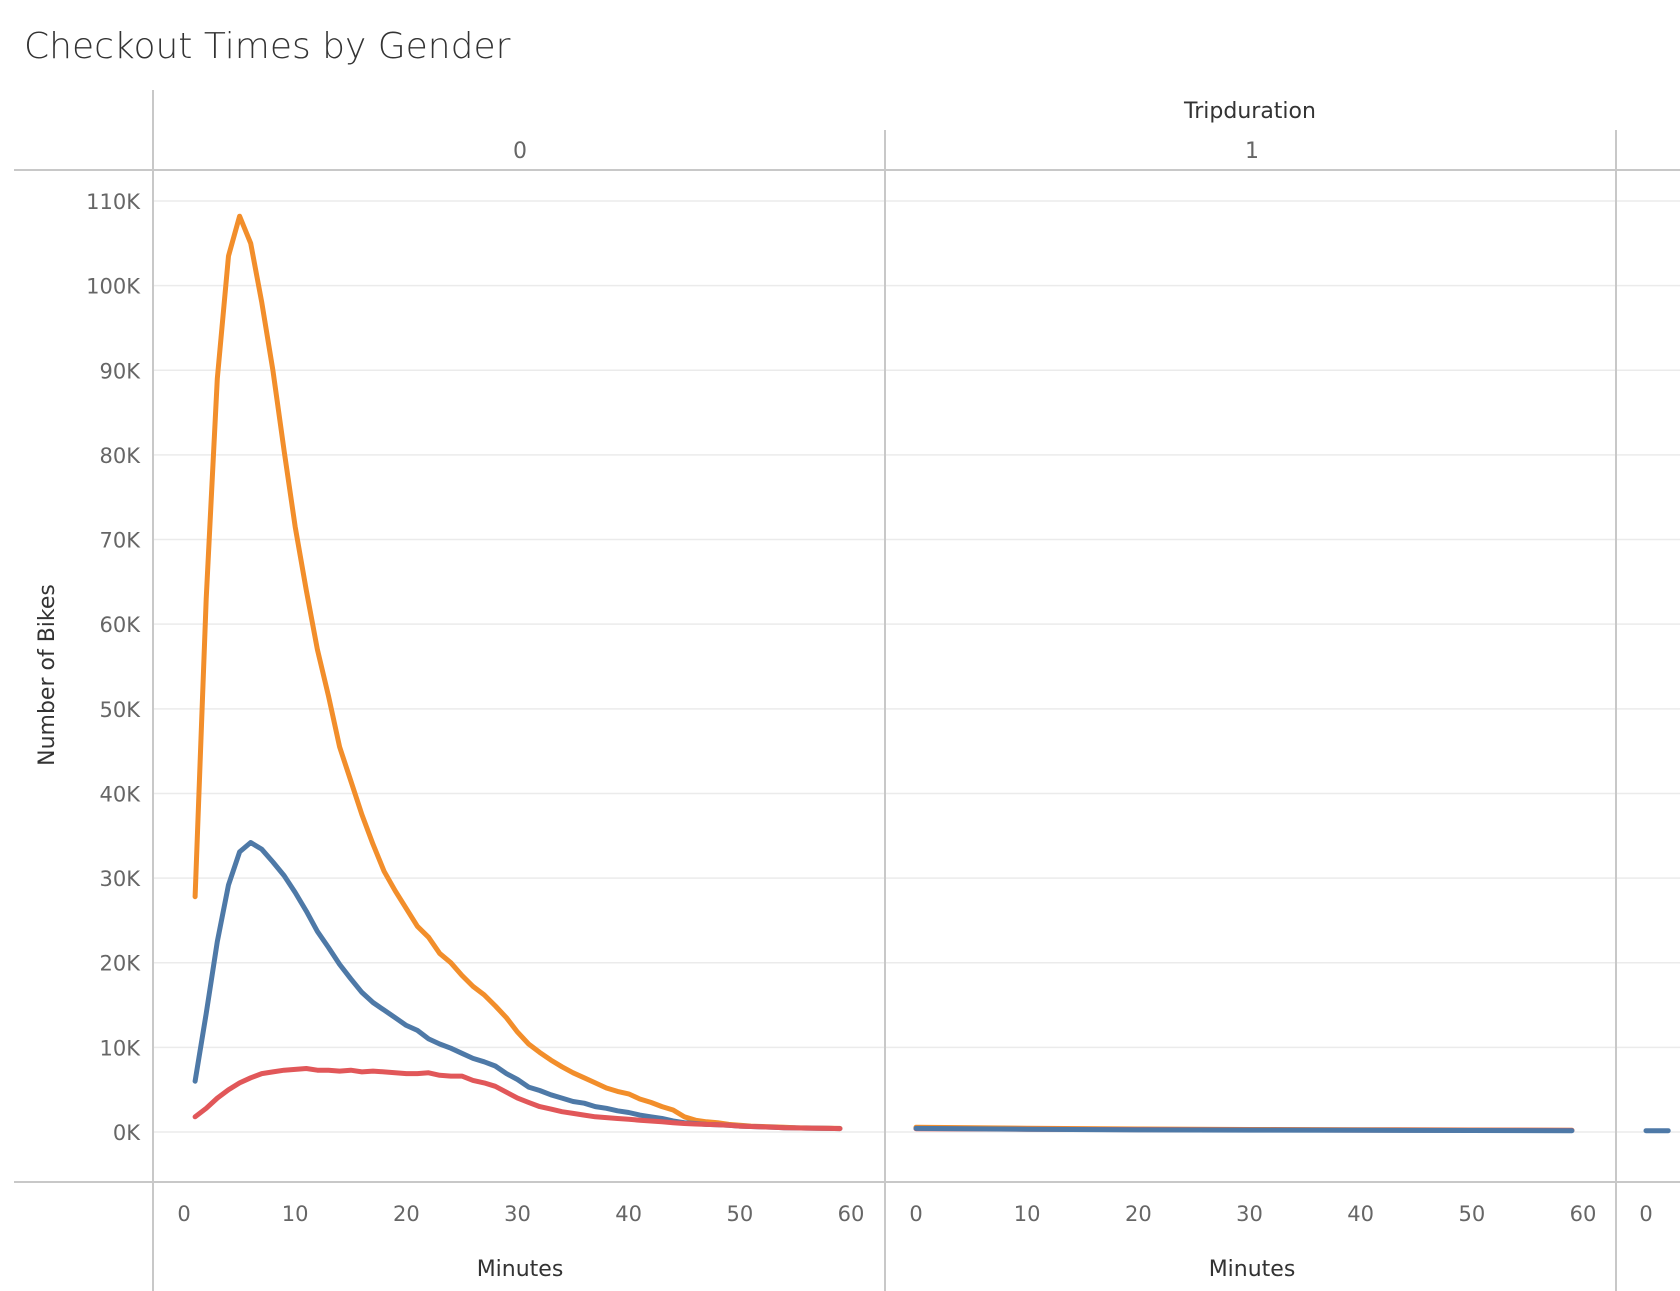 Image resolution: width=1680 pixels, height=1291 pixels. Describe the element at coordinates (121, 794) in the screenshot. I see `y-tick-label: 40K` at that location.